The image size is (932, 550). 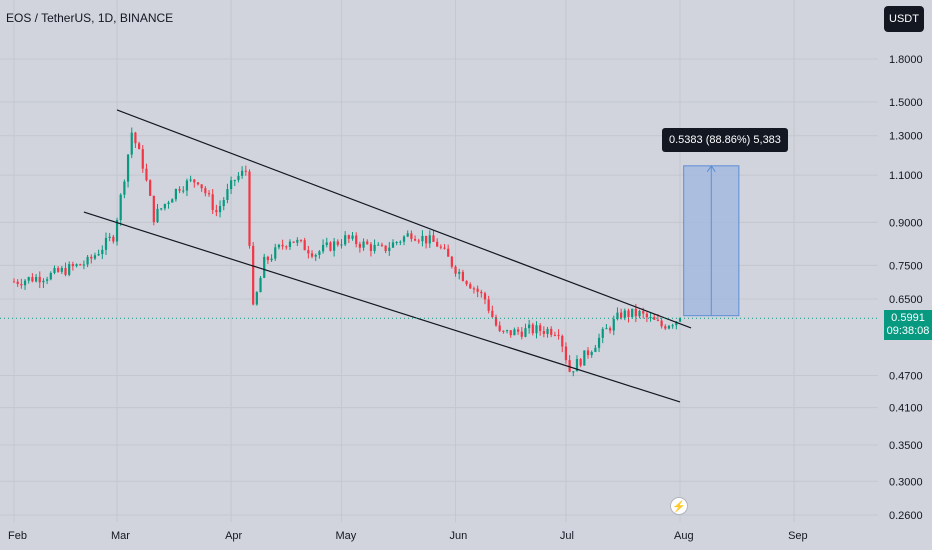 I want to click on last-price-tag: 0.5991 09:38:08, so click(x=908, y=325).